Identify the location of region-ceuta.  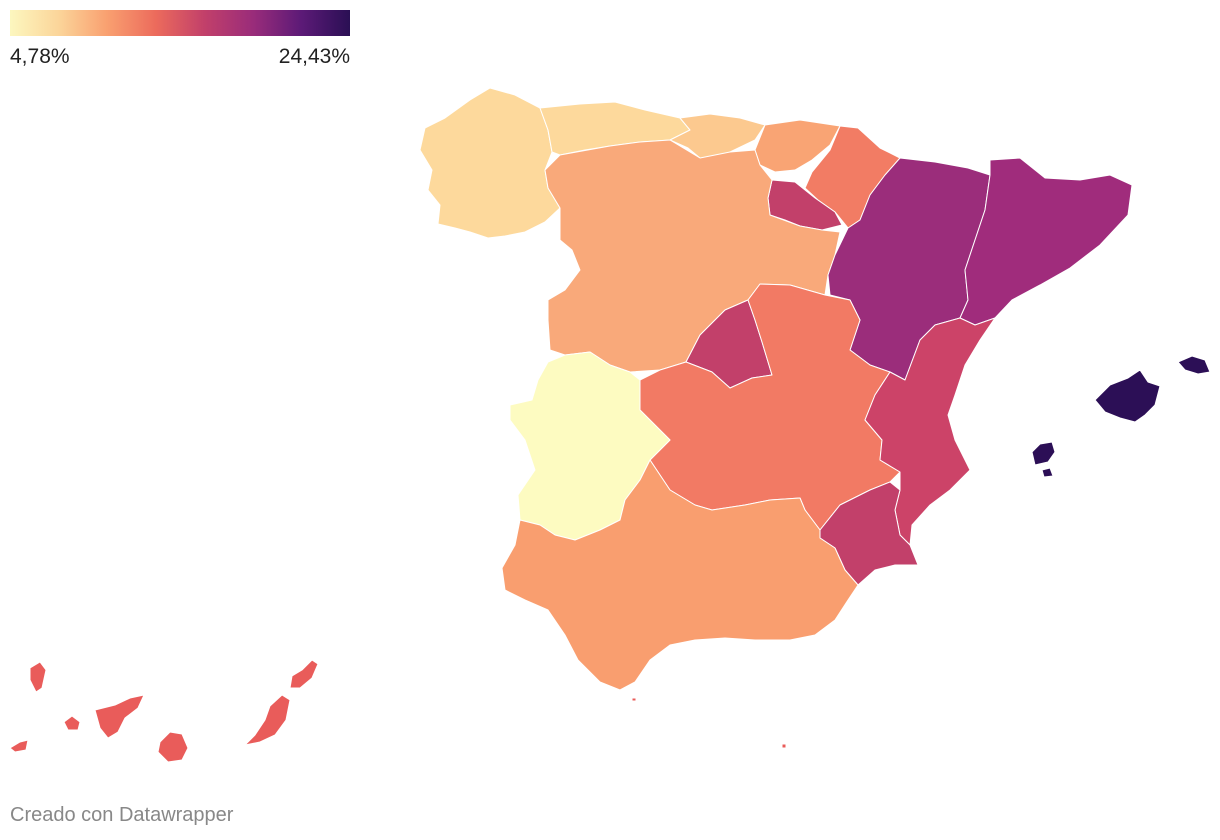
(634, 699).